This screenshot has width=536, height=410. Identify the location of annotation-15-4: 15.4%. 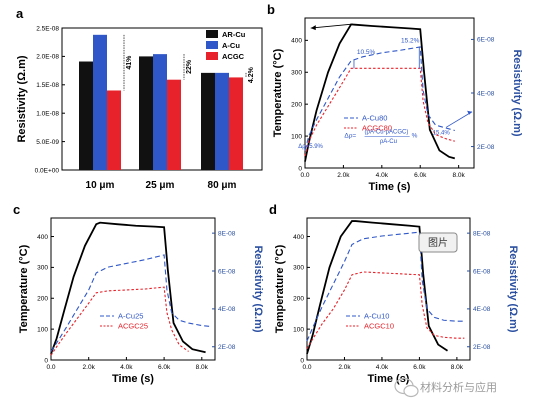
(442, 134).